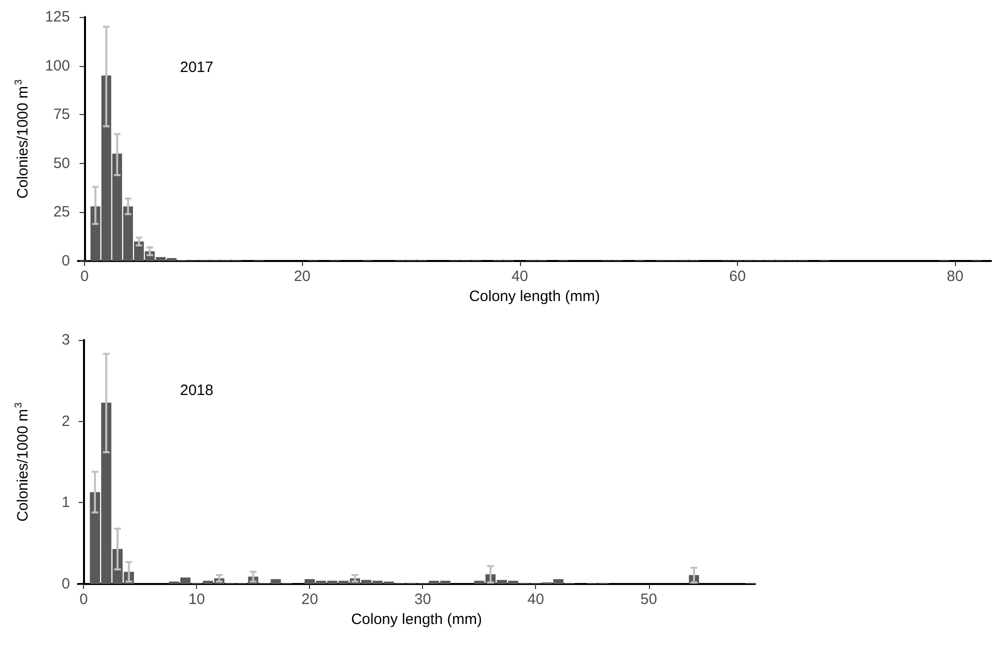 This screenshot has height=647, width=992. What do you see at coordinates (197, 390) in the screenshot?
I see `text: 2018` at bounding box center [197, 390].